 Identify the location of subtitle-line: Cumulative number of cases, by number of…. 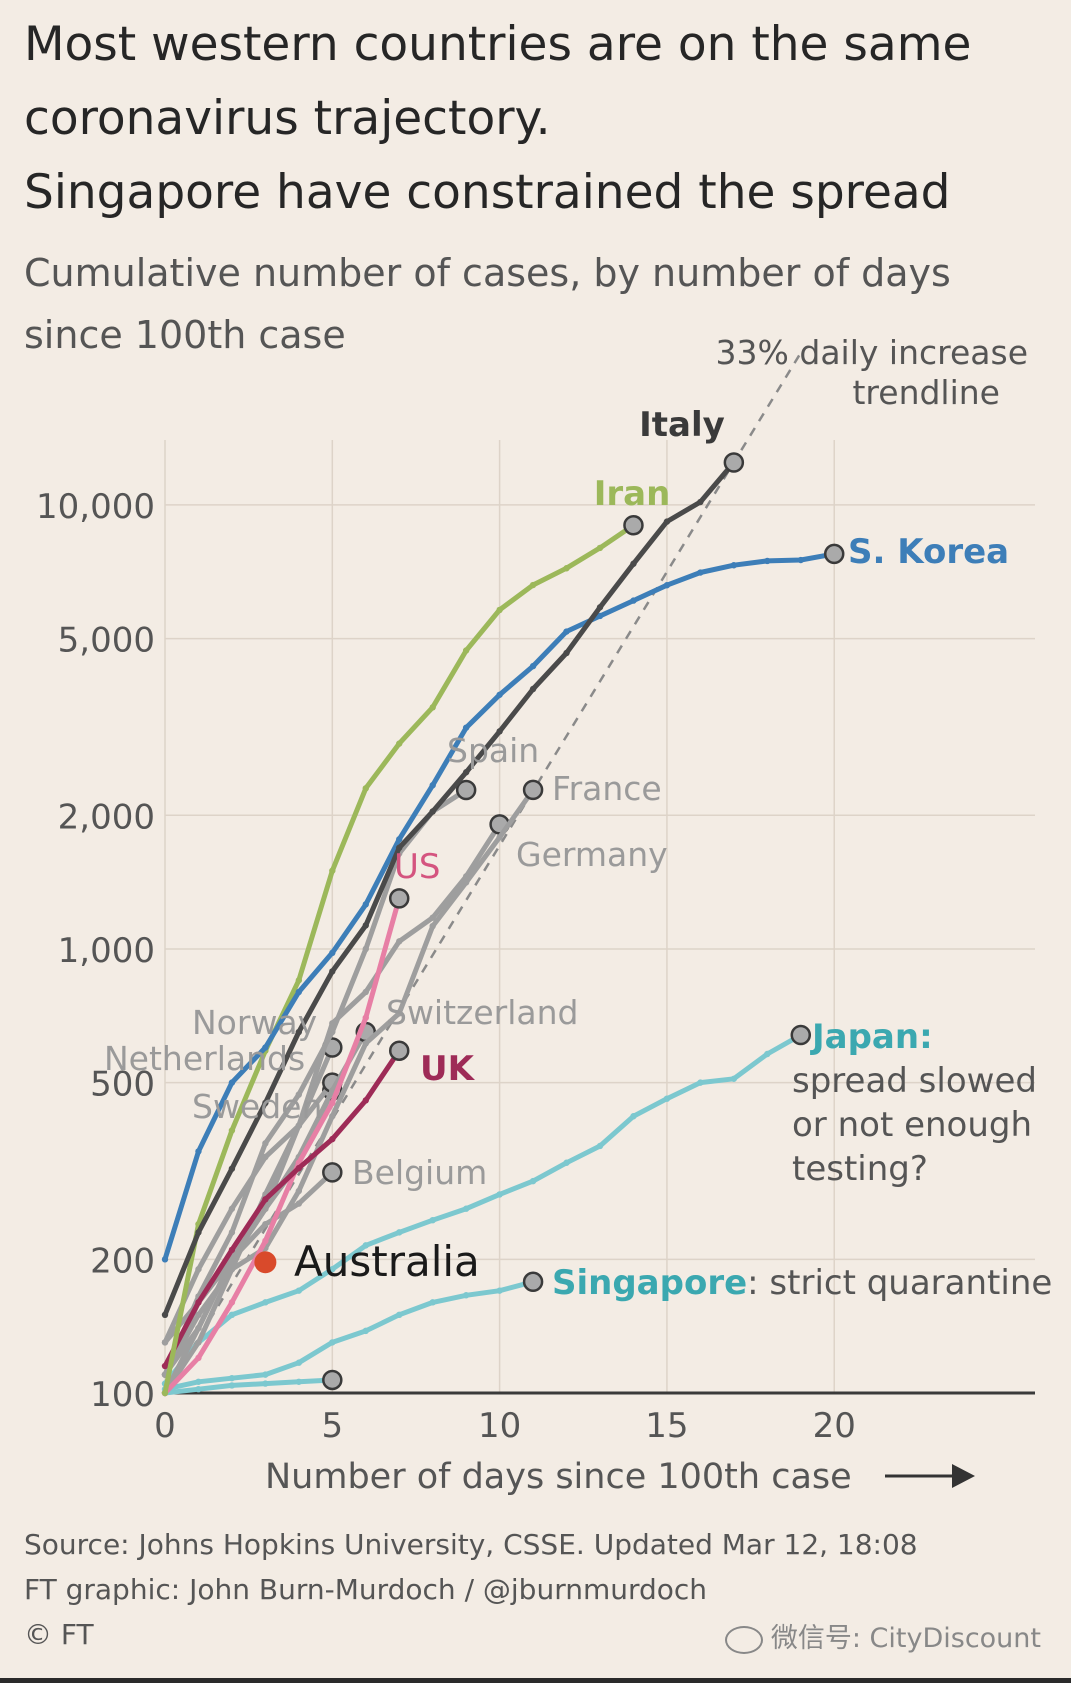
(487, 273).